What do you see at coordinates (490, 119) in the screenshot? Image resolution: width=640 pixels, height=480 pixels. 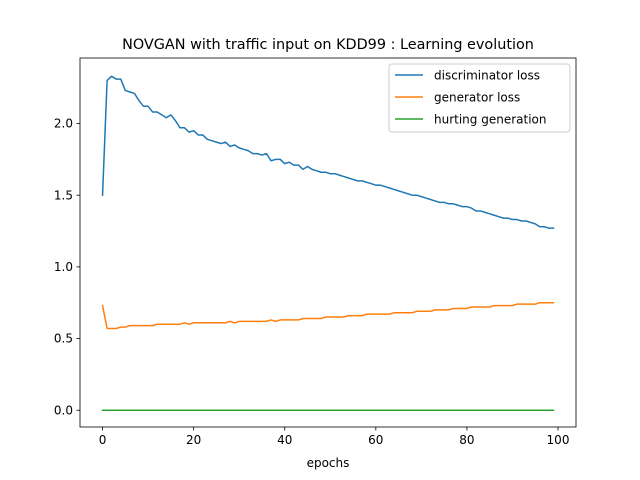 I see `legend-label: hurting generation` at bounding box center [490, 119].